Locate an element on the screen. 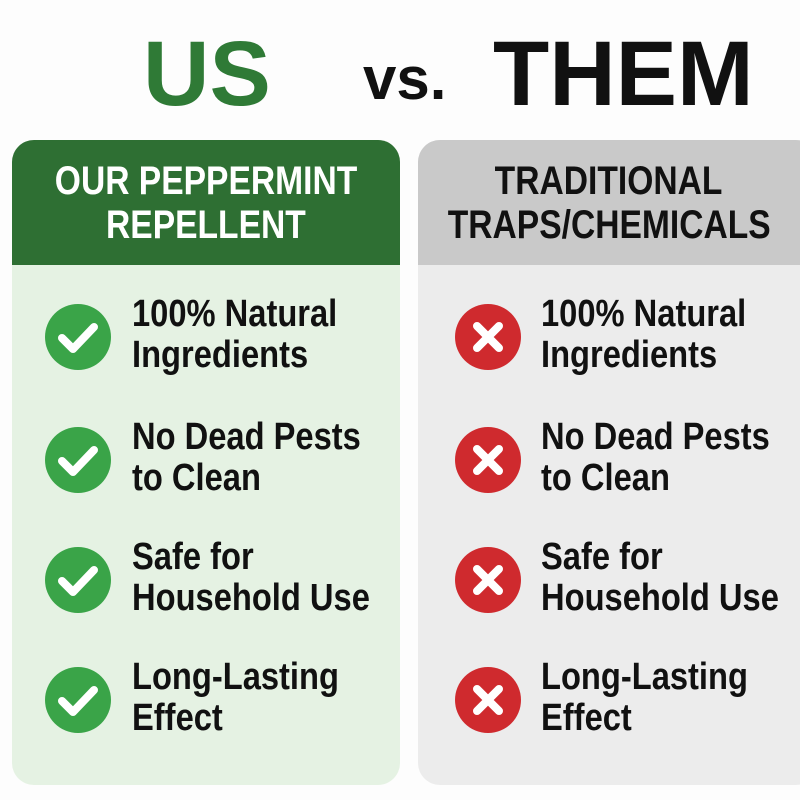 The image size is (800, 800). our-product-header: OUR PEPPERMINT REPELLENT is located at coordinates (206, 202).